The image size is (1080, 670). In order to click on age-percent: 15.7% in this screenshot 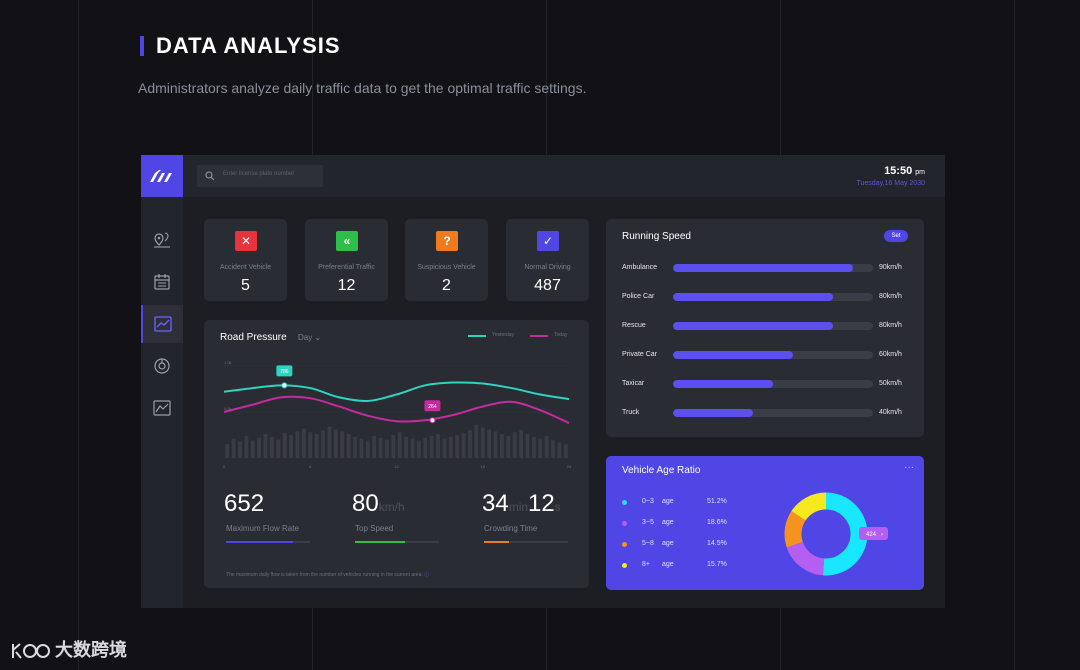, I will do `click(717, 564)`.